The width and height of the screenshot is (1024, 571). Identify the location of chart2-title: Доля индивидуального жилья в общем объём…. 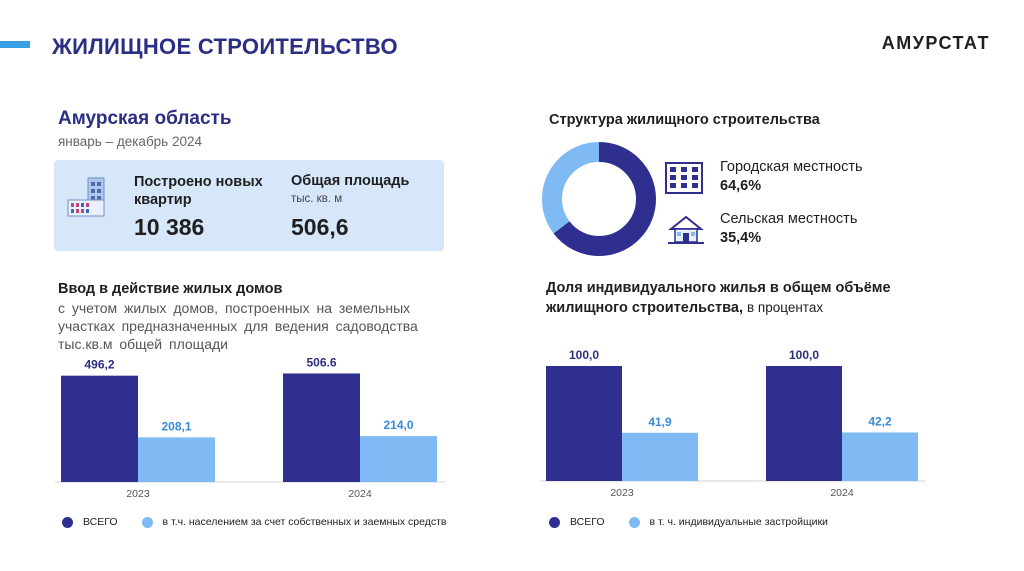
(756, 298).